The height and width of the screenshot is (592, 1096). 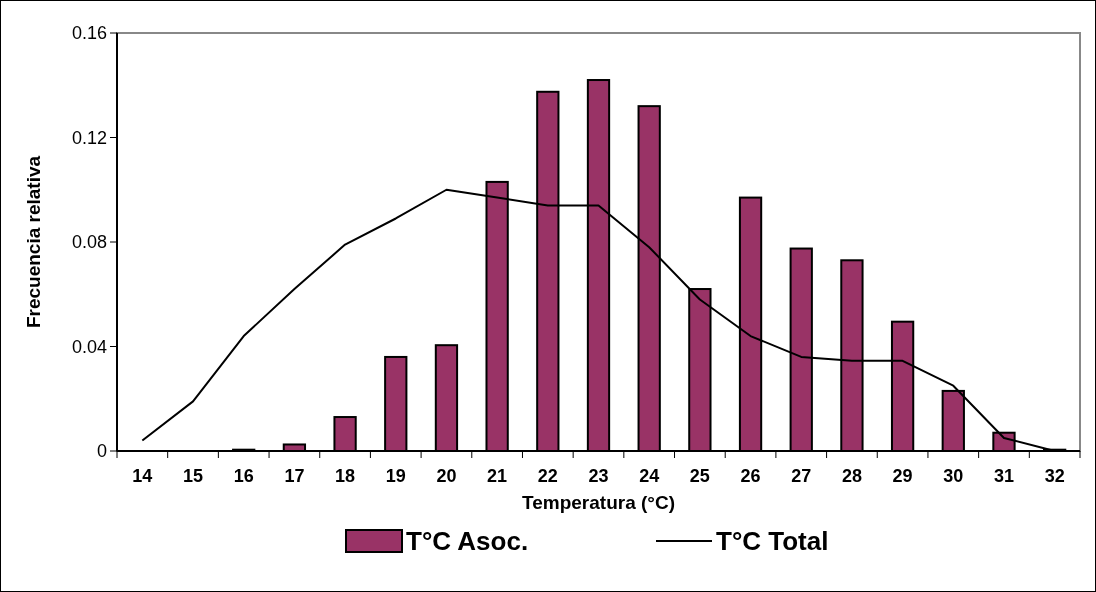 What do you see at coordinates (395, 476) in the screenshot?
I see `x-tick-label: 19` at bounding box center [395, 476].